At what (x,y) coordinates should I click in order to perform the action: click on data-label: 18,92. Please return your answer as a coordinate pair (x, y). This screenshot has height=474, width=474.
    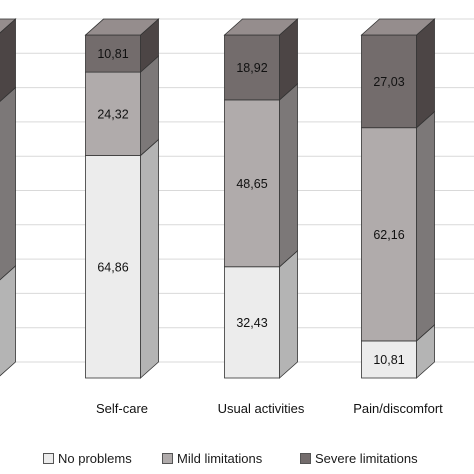
    Looking at the image, I should click on (251, 68).